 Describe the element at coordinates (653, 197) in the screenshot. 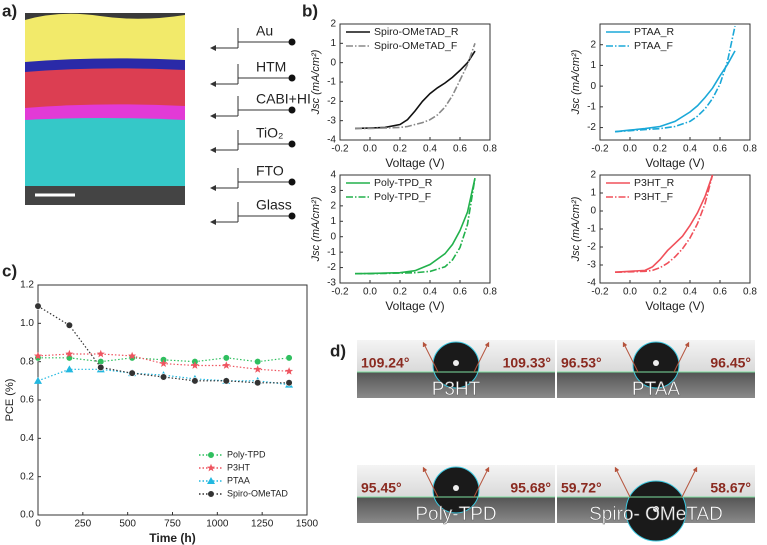

I see `legend-label: P3HT_F` at that location.